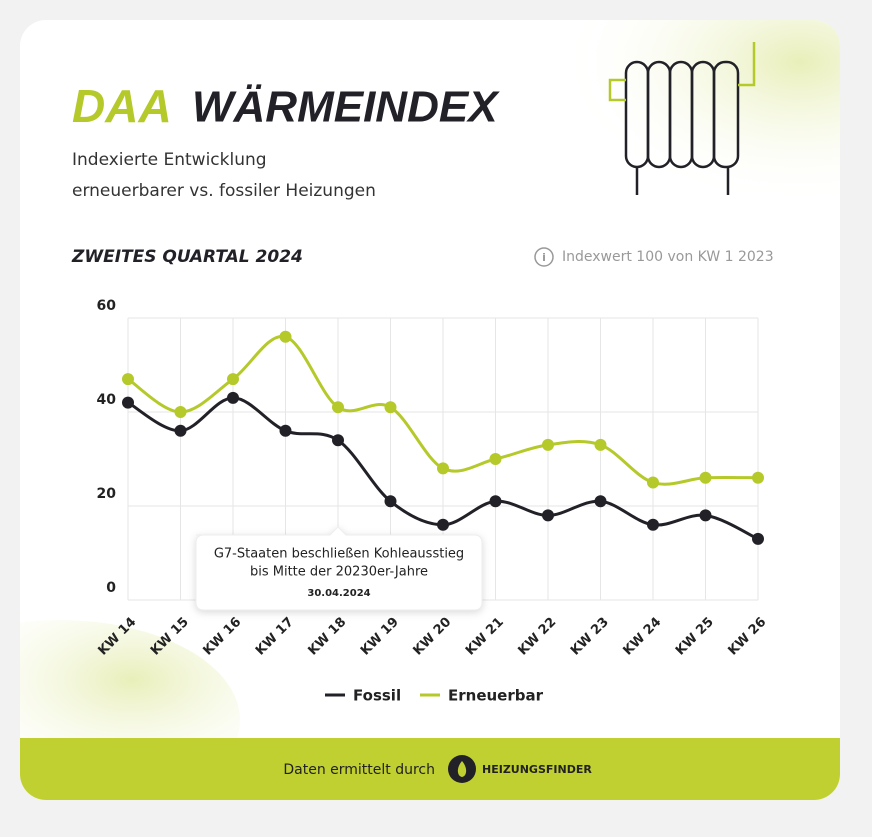  What do you see at coordinates (462, 769) in the screenshot?
I see `brand-icon` at bounding box center [462, 769].